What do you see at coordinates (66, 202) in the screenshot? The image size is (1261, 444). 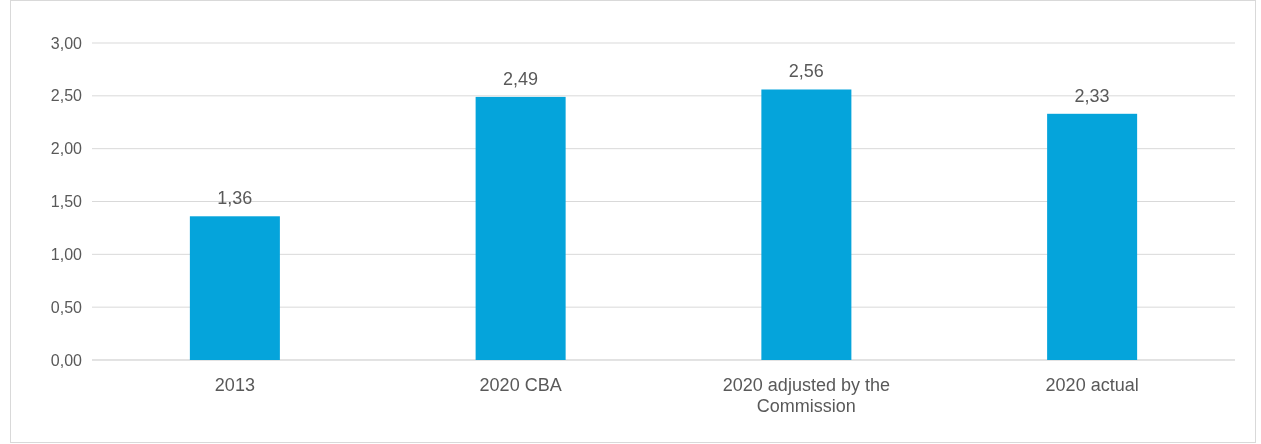 I see `y-tick-label: 1,50` at bounding box center [66, 202].